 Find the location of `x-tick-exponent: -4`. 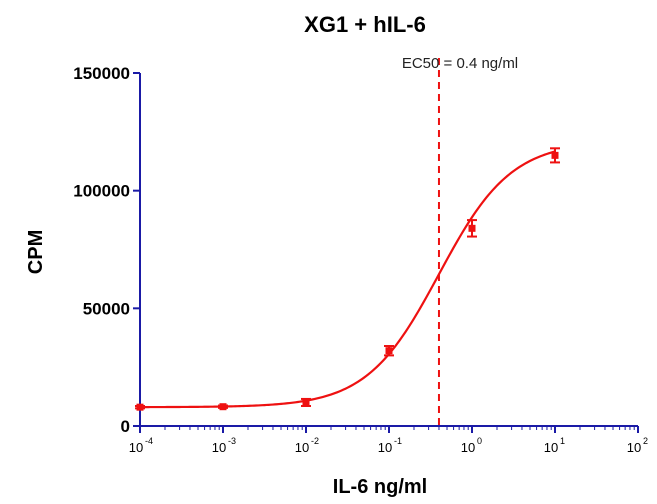

x-tick-exponent: -4 is located at coordinates (149, 441).